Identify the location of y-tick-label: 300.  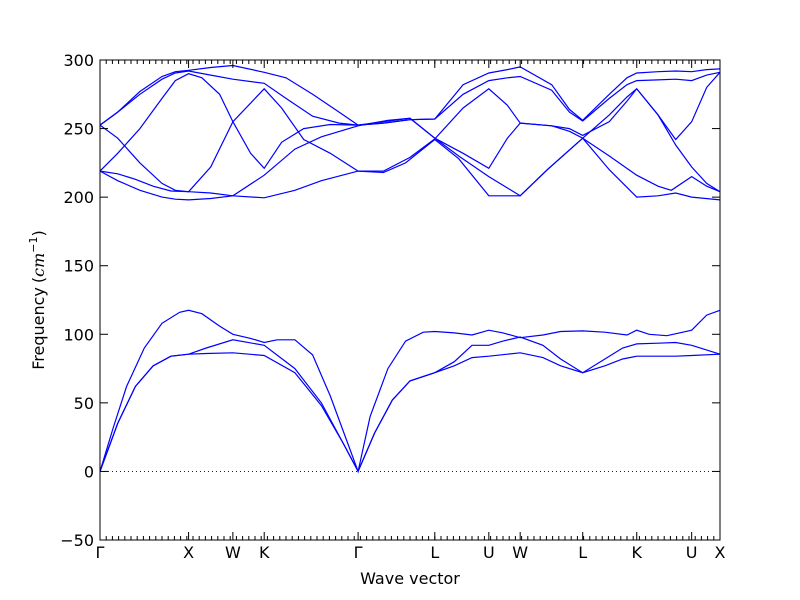
(78, 60).